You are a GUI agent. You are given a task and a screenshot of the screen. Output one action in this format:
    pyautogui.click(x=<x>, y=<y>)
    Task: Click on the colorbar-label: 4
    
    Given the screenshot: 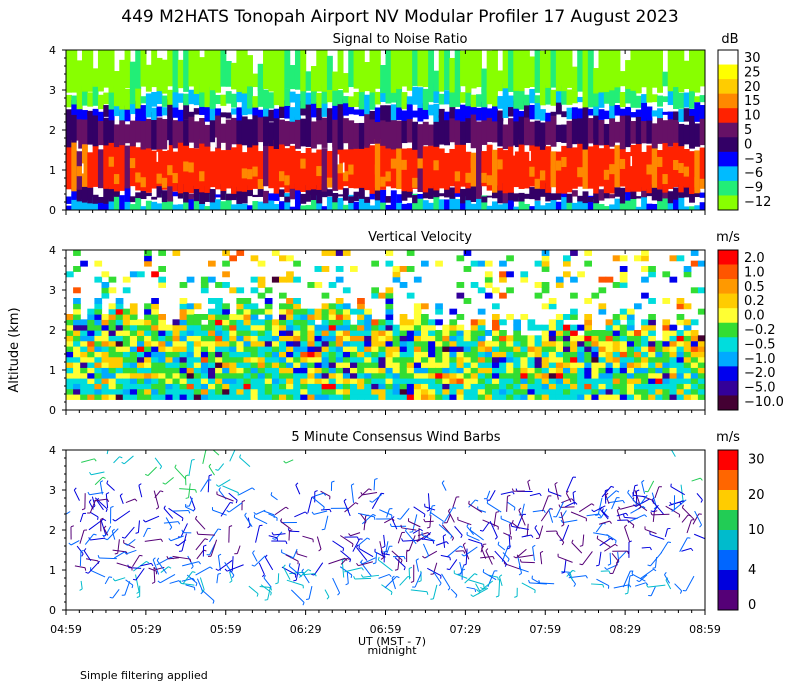 What is the action you would take?
    pyautogui.click(x=752, y=570)
    